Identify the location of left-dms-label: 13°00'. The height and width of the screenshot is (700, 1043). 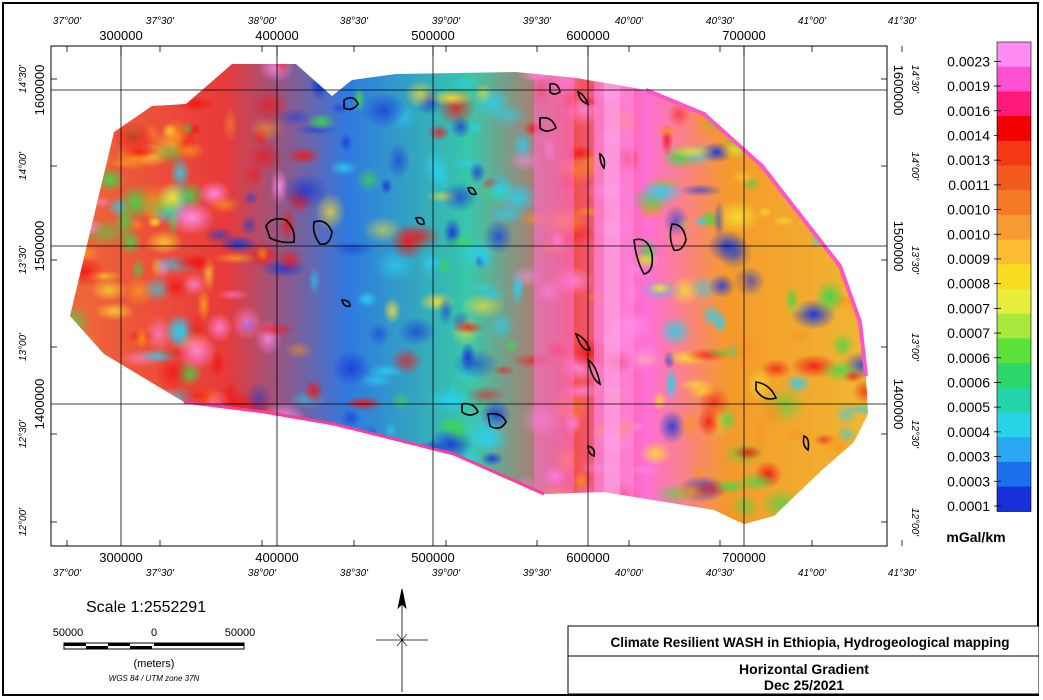
(23, 346).